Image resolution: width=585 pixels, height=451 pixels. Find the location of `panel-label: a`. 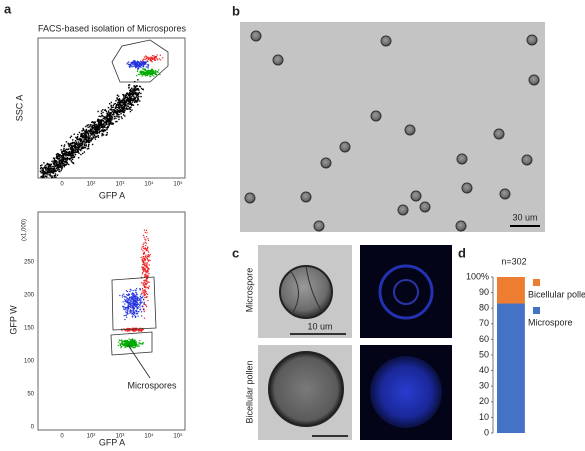

panel-label: a is located at coordinates (8, 8).